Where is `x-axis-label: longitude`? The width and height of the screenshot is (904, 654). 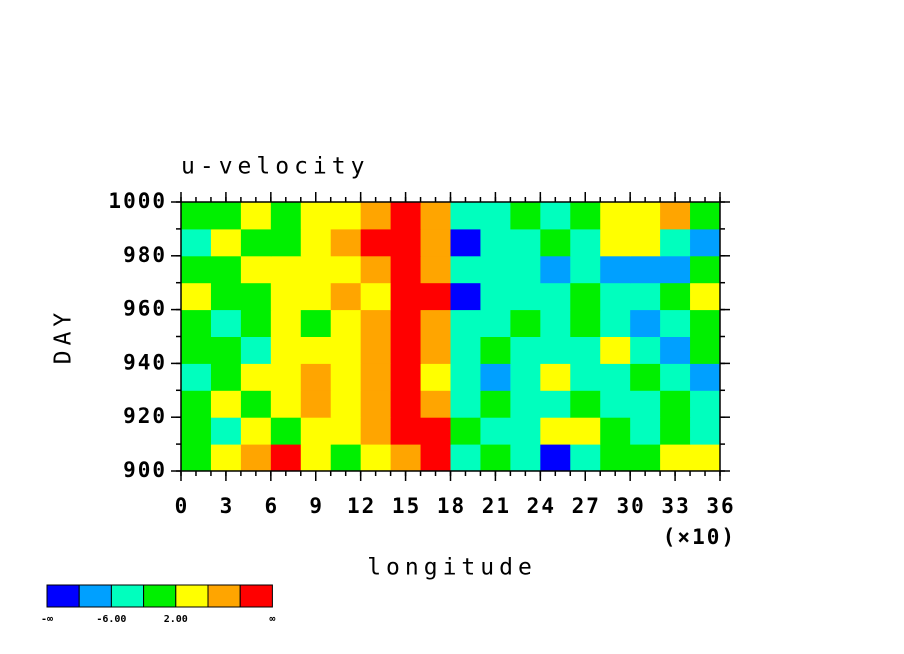
x-axis-label: longitude is located at coordinates (452, 568).